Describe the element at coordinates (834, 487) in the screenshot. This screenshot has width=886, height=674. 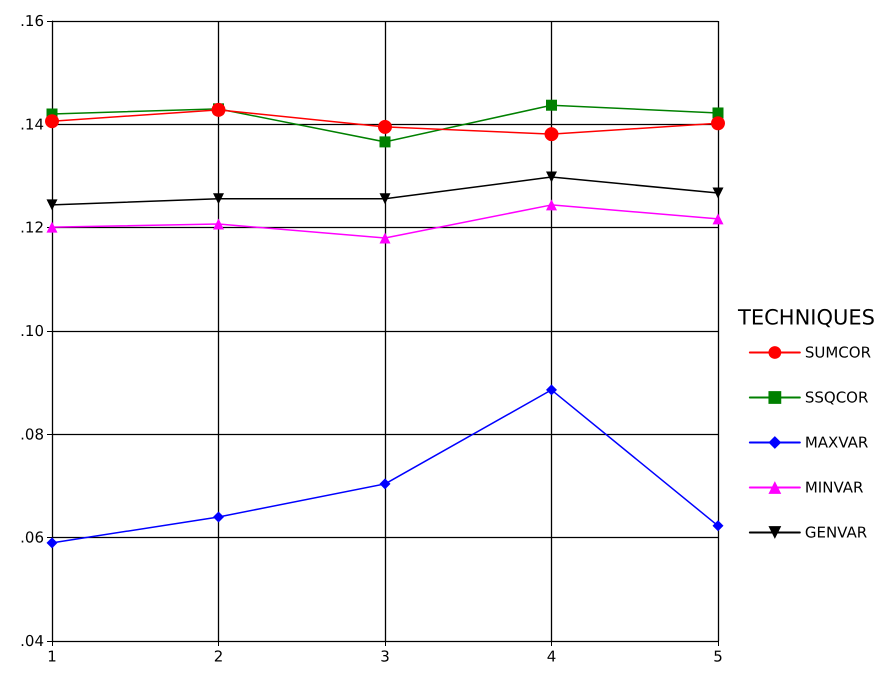
I see `legend-label: MINVAR` at that location.